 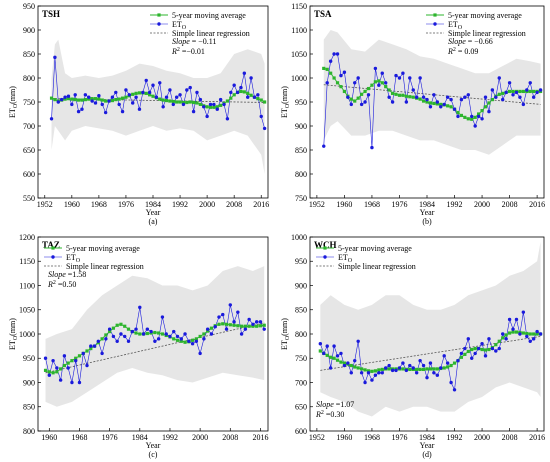 I want to click on r2-value: =−0.01, so click(x=192, y=51).